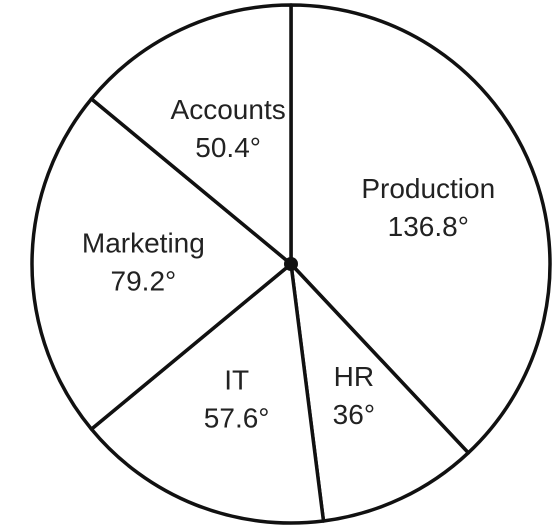  I want to click on slice-label: IT, so click(236, 380).